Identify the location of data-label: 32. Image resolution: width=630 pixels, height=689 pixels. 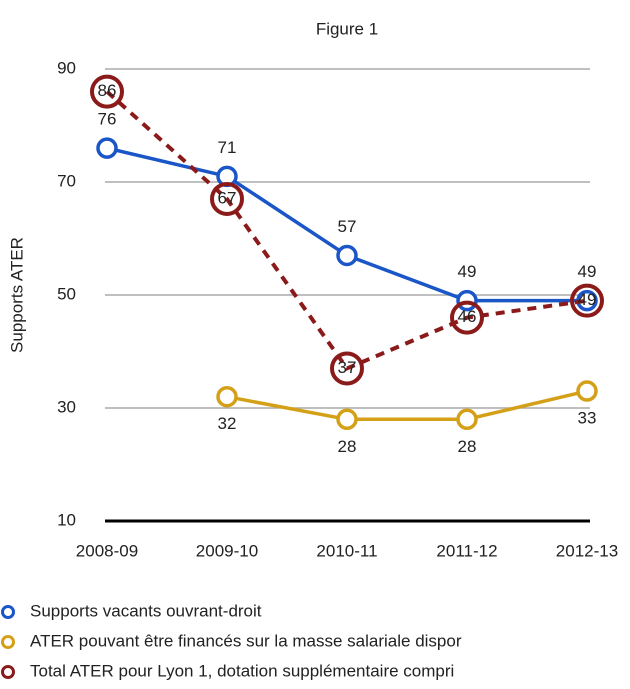
(227, 423).